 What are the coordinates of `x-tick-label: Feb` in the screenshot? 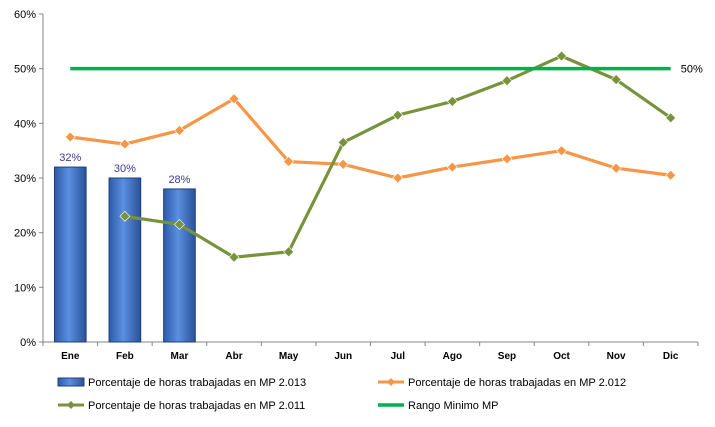 It's located at (125, 356).